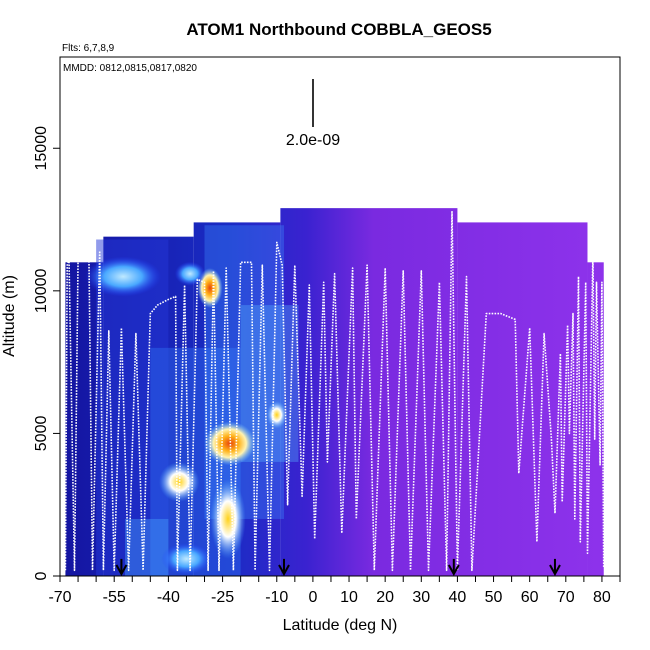  Describe the element at coordinates (340, 625) in the screenshot. I see `x-axis-title: Latitude (deg N)` at that location.